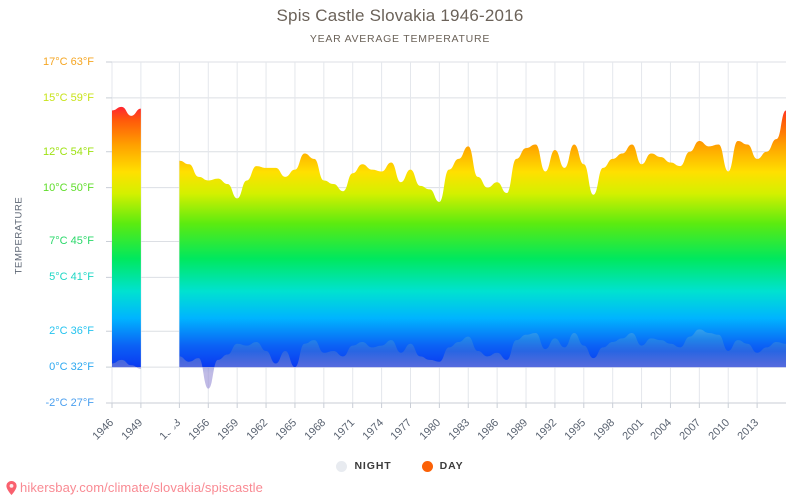 The width and height of the screenshot is (800, 500). Describe the element at coordinates (69, 403) in the screenshot. I see `y-axis-tick-neg2: -2°C 27°F` at that location.